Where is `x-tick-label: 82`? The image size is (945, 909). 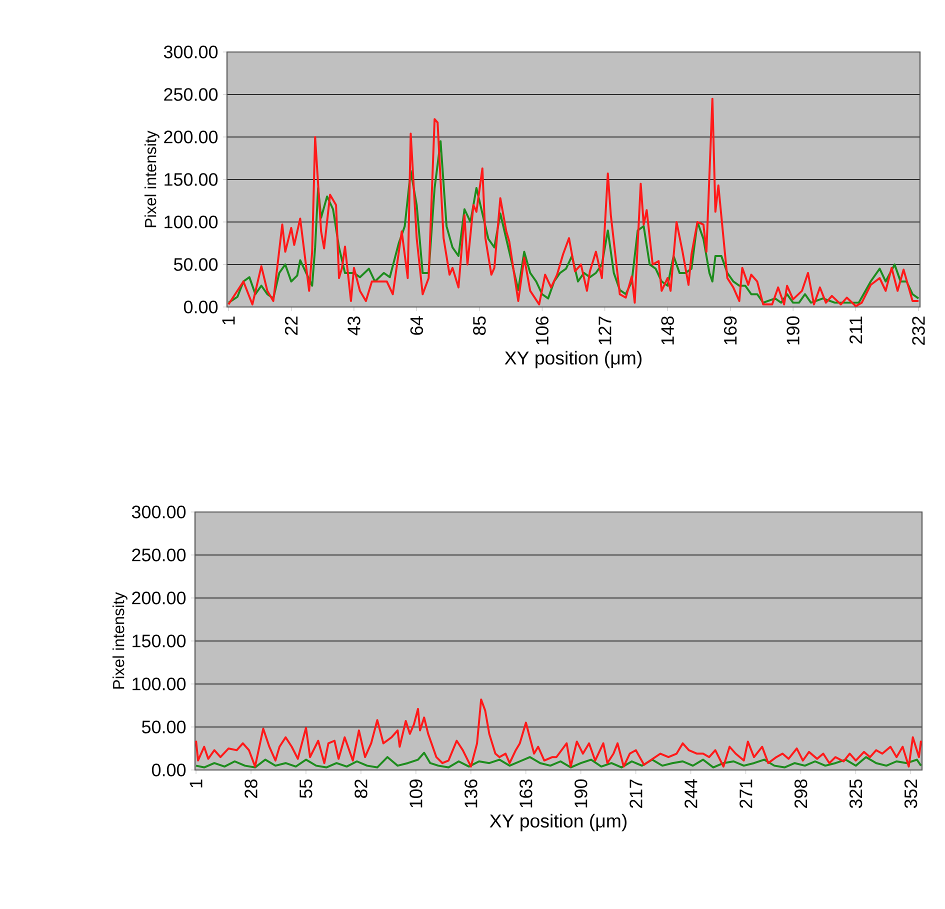 x-tick-label: 82 is located at coordinates (361, 789).